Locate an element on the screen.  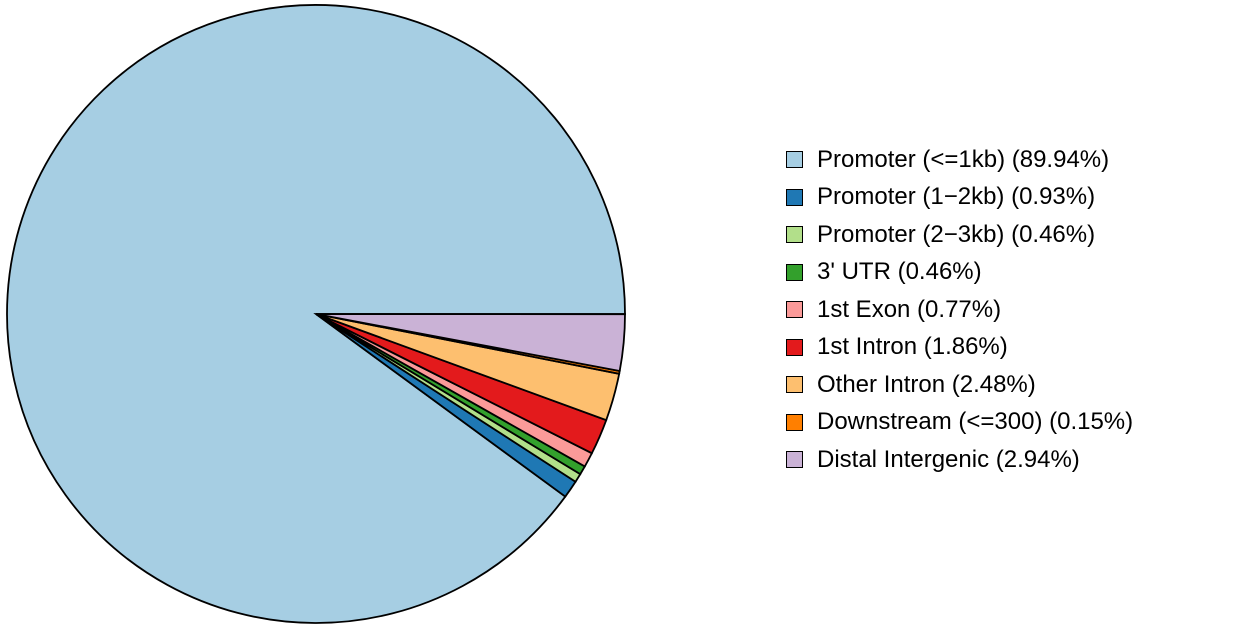
legend-label: 1st Intron (1.86%) is located at coordinates (912, 347).